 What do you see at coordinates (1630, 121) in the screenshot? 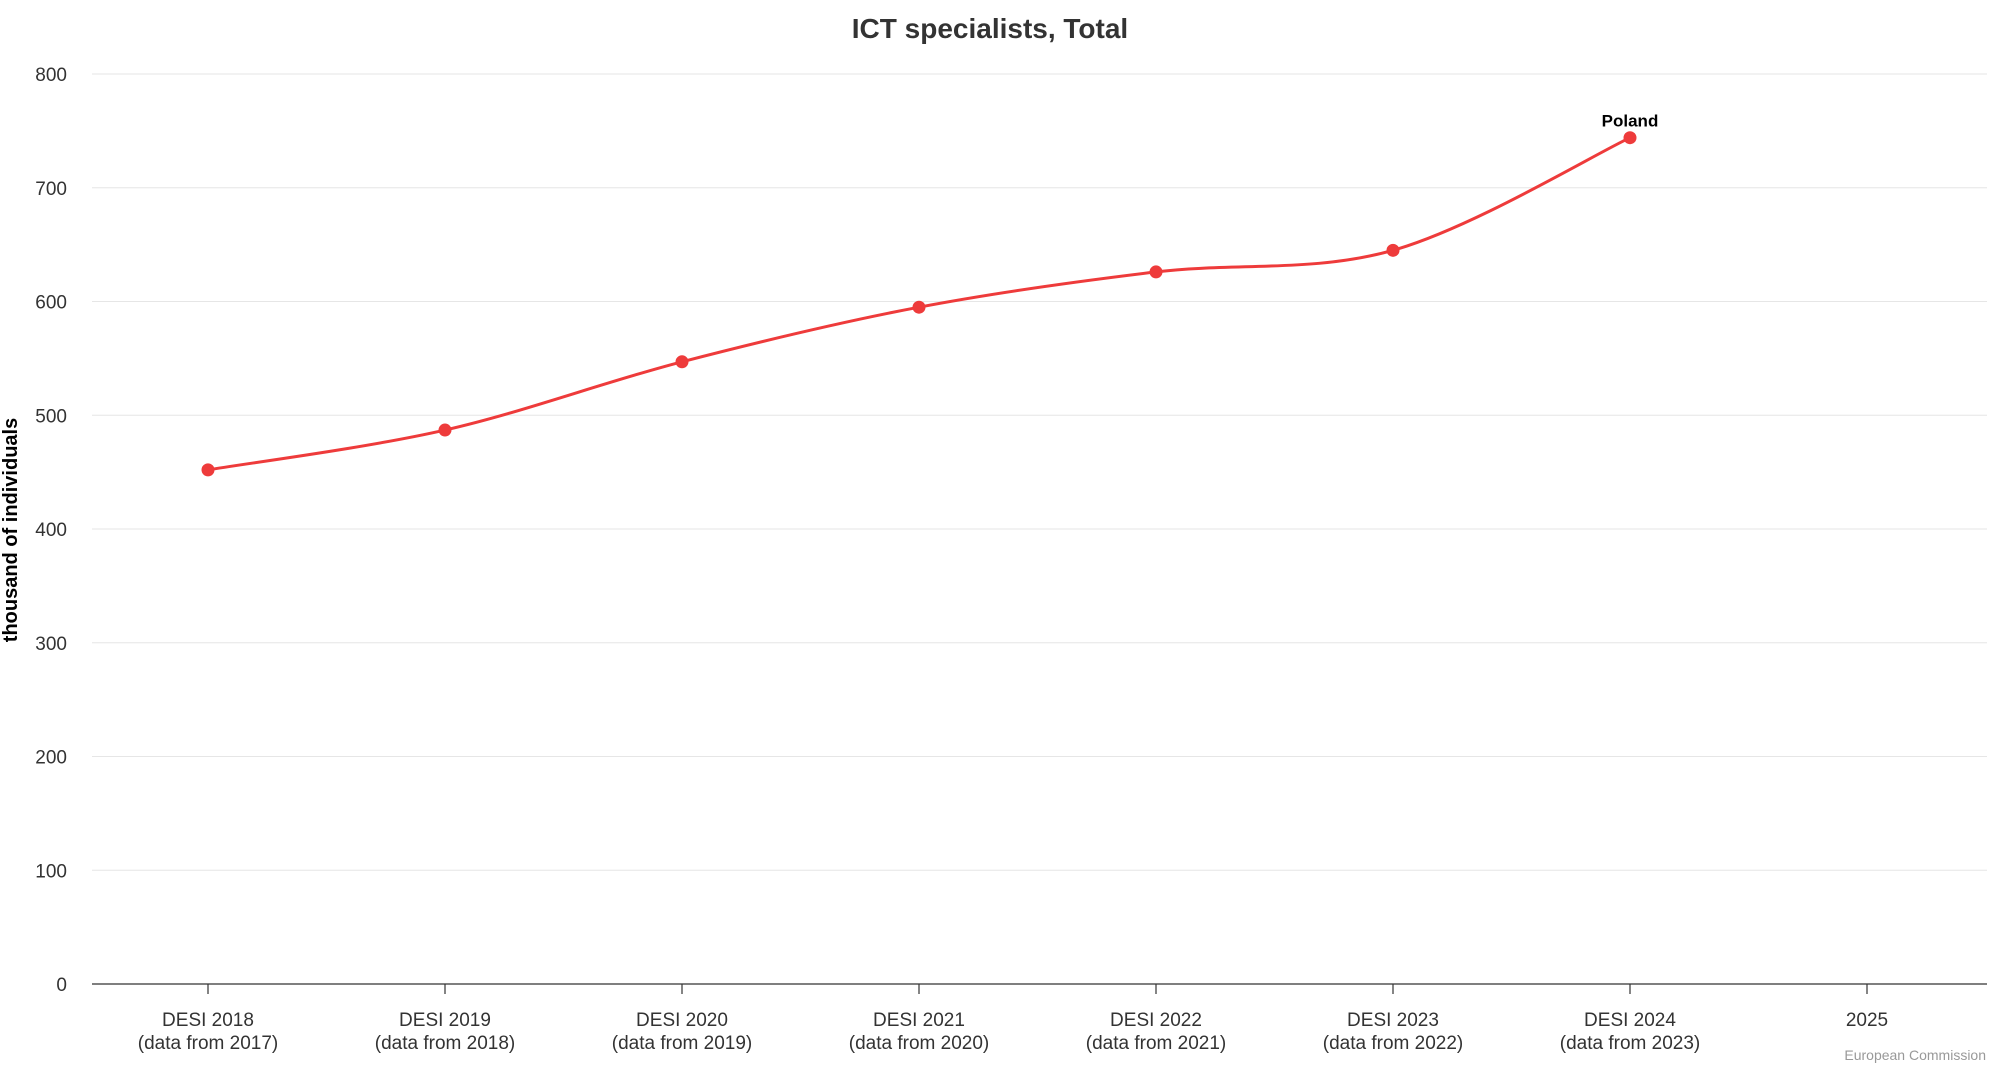
I see `series-label: Poland` at bounding box center [1630, 121].